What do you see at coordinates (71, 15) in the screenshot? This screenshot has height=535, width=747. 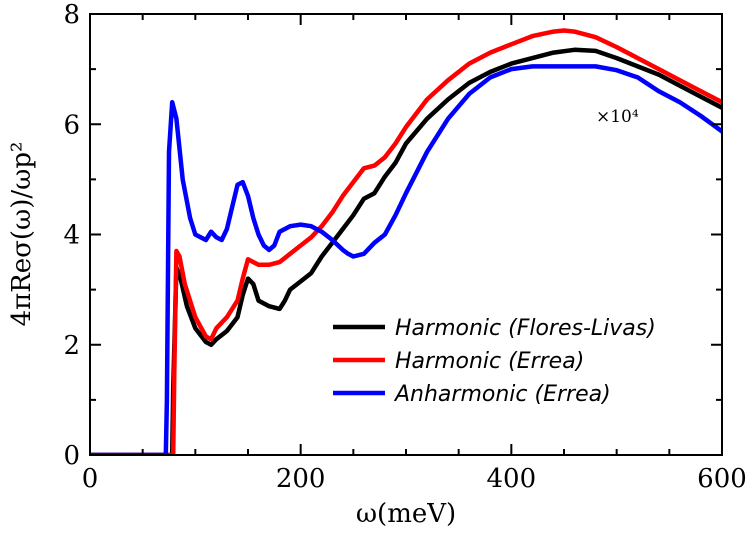 I see `y-tick-label: 8` at bounding box center [71, 15].